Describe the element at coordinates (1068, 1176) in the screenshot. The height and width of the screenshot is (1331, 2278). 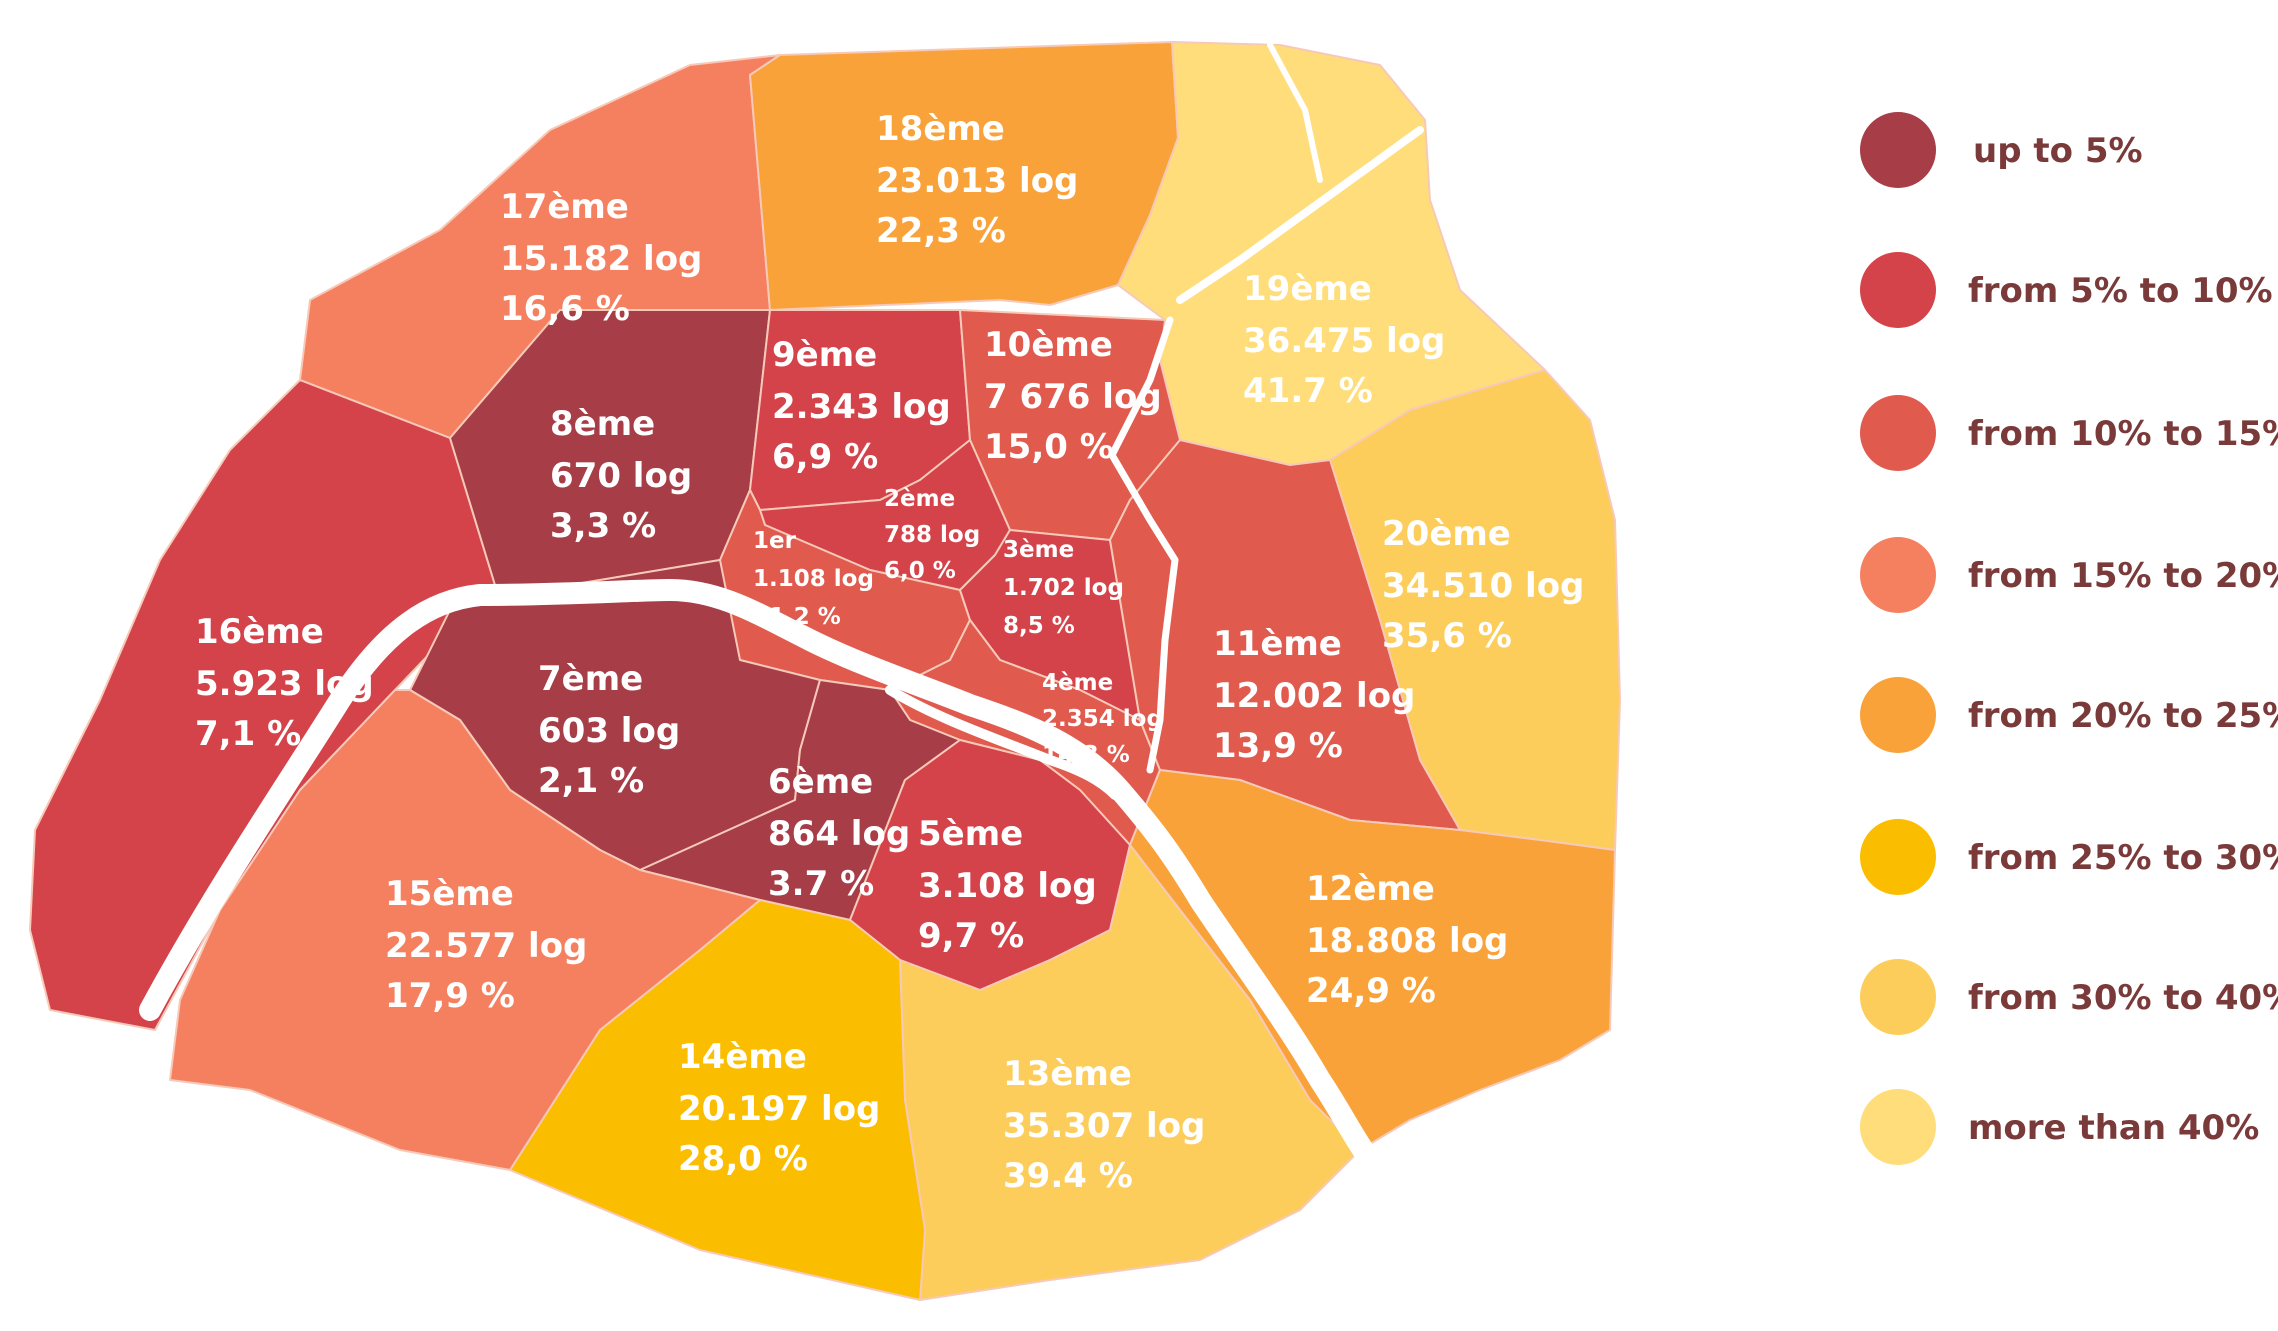
I see `district-13-share: 39.4 %` at that location.